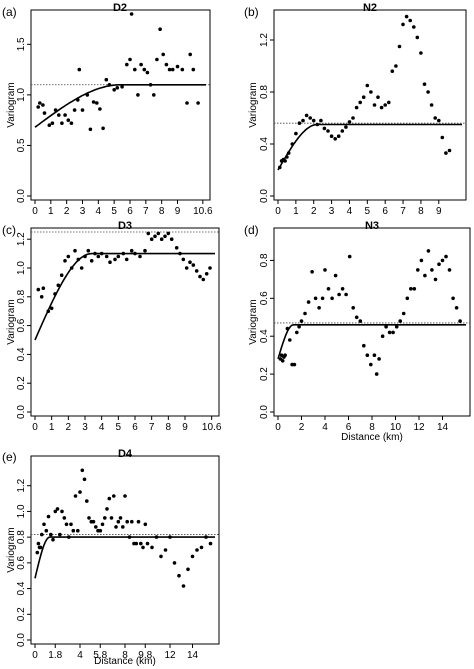 This screenshot has height=669, width=474. Describe the element at coordinates (69, 427) in the screenshot. I see `x-tick-label: 2` at that location.